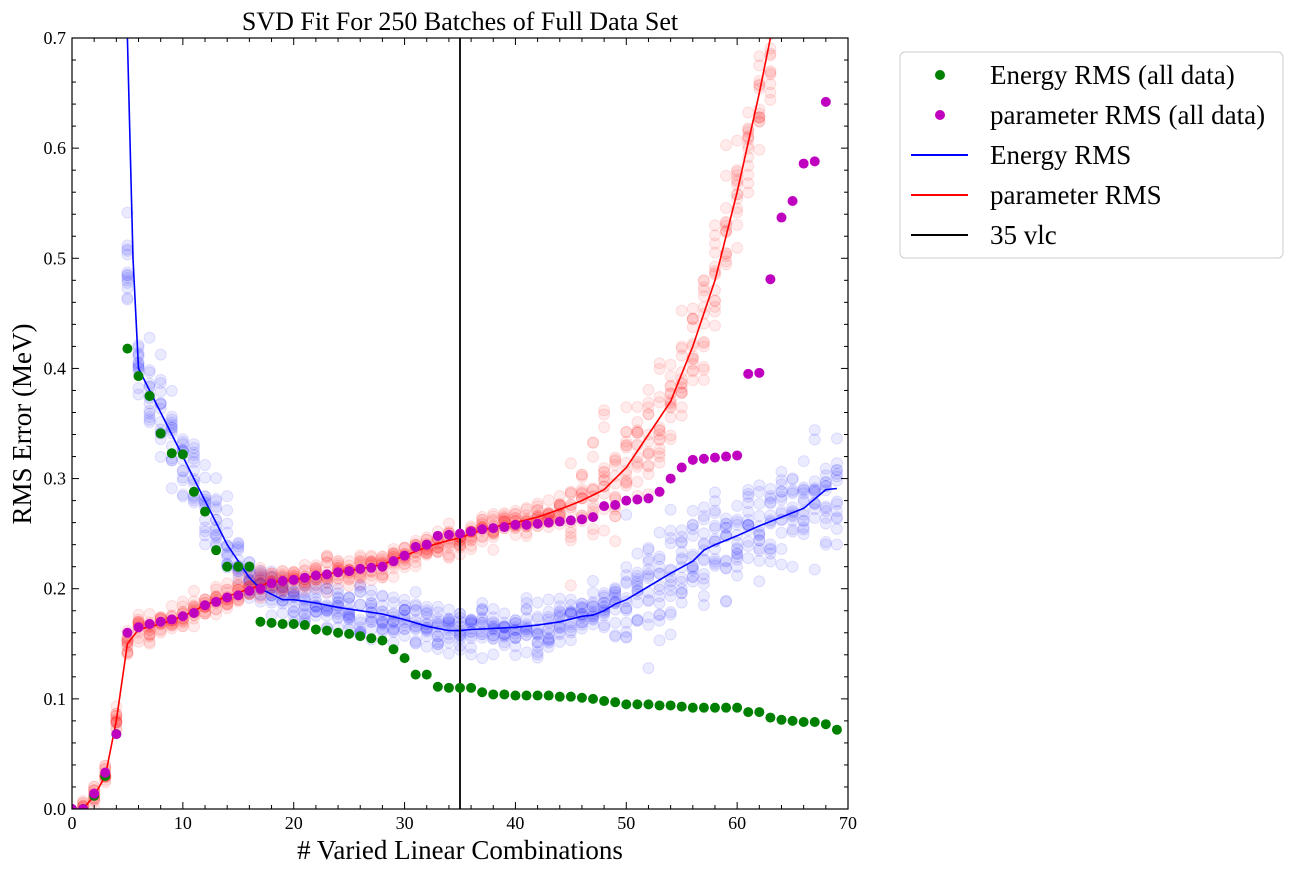 The width and height of the screenshot is (1293, 874). I want to click on x-tick-label: 60, so click(737, 823).